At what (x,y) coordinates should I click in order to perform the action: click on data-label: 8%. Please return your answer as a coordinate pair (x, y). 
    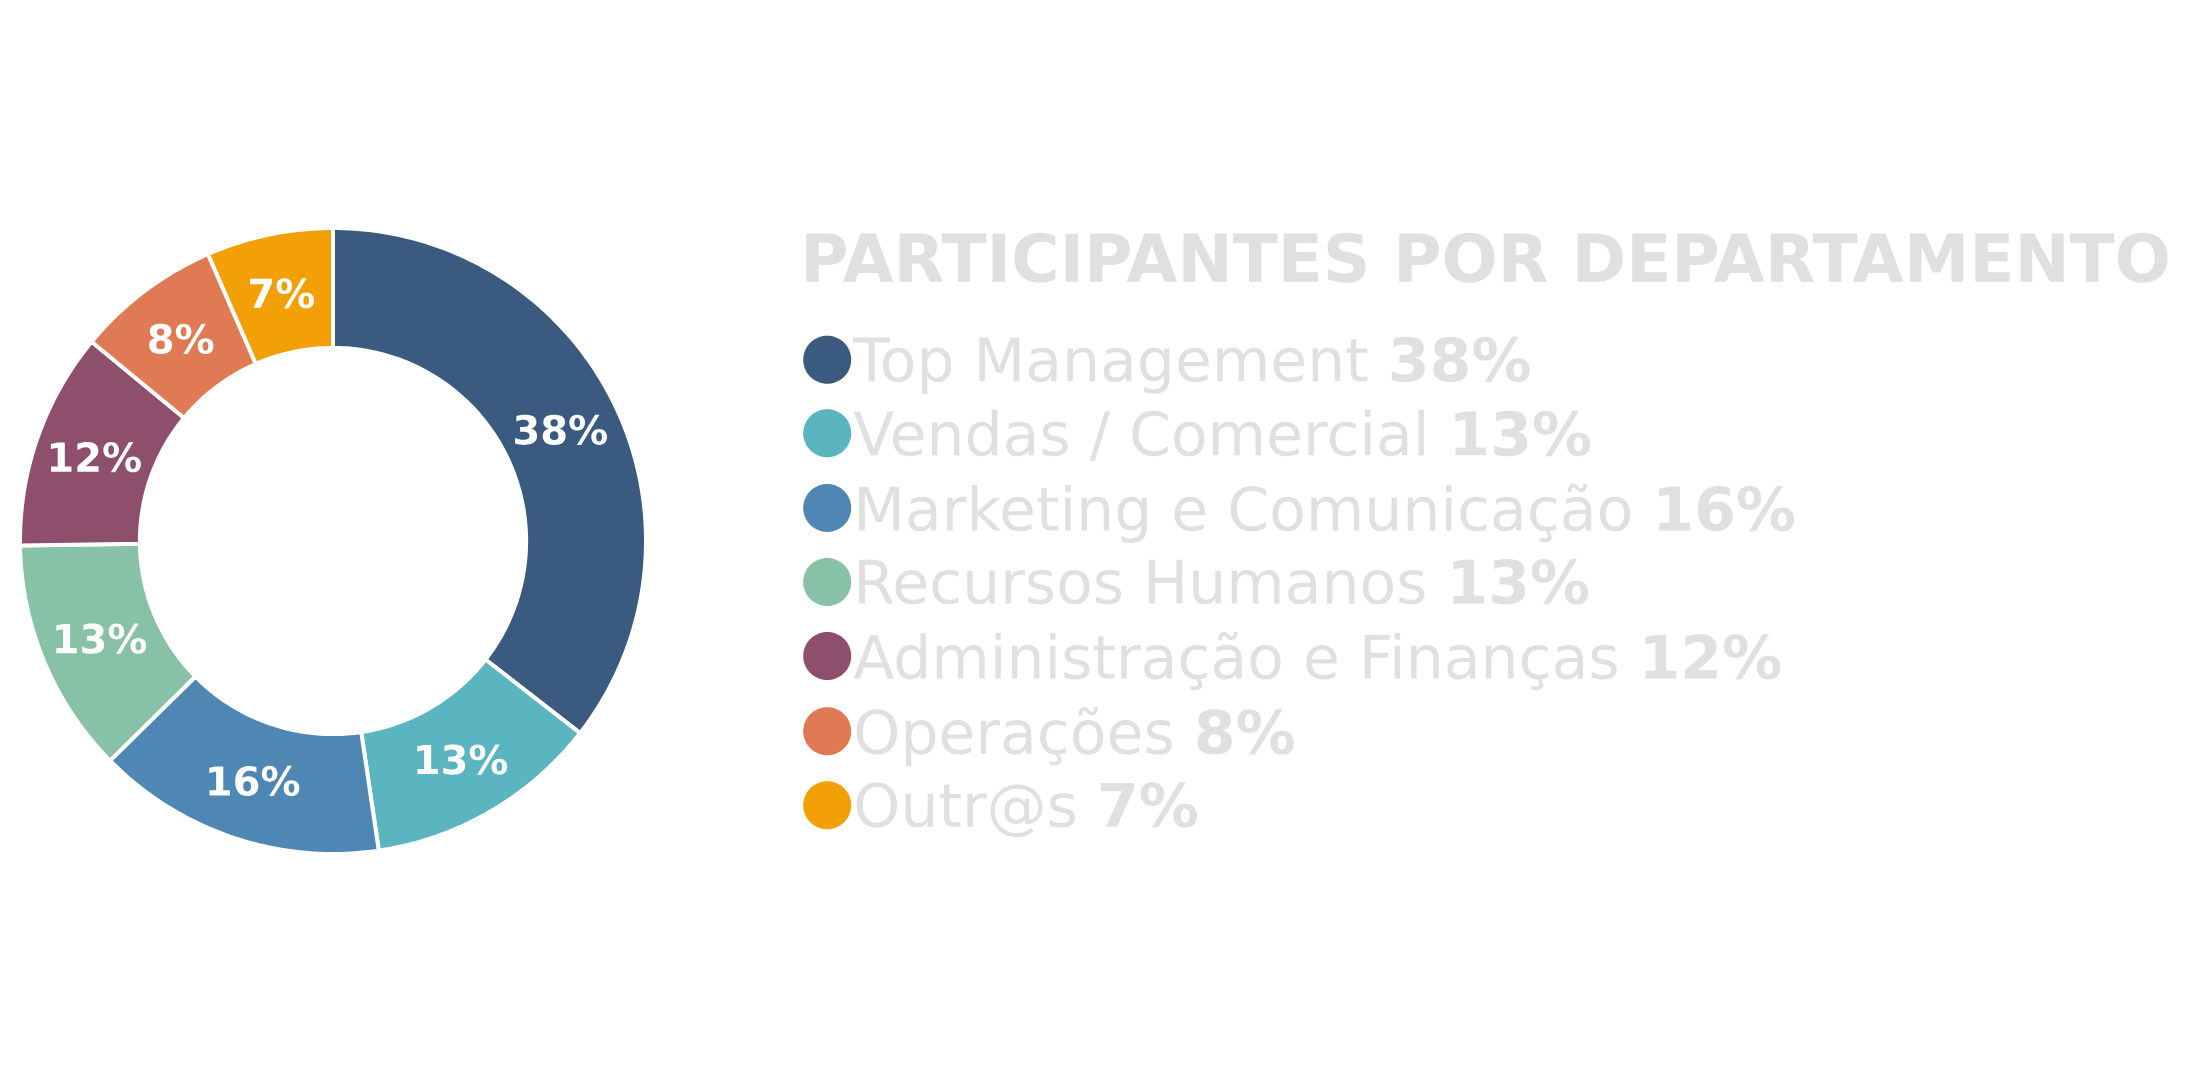
    Looking at the image, I should click on (181, 339).